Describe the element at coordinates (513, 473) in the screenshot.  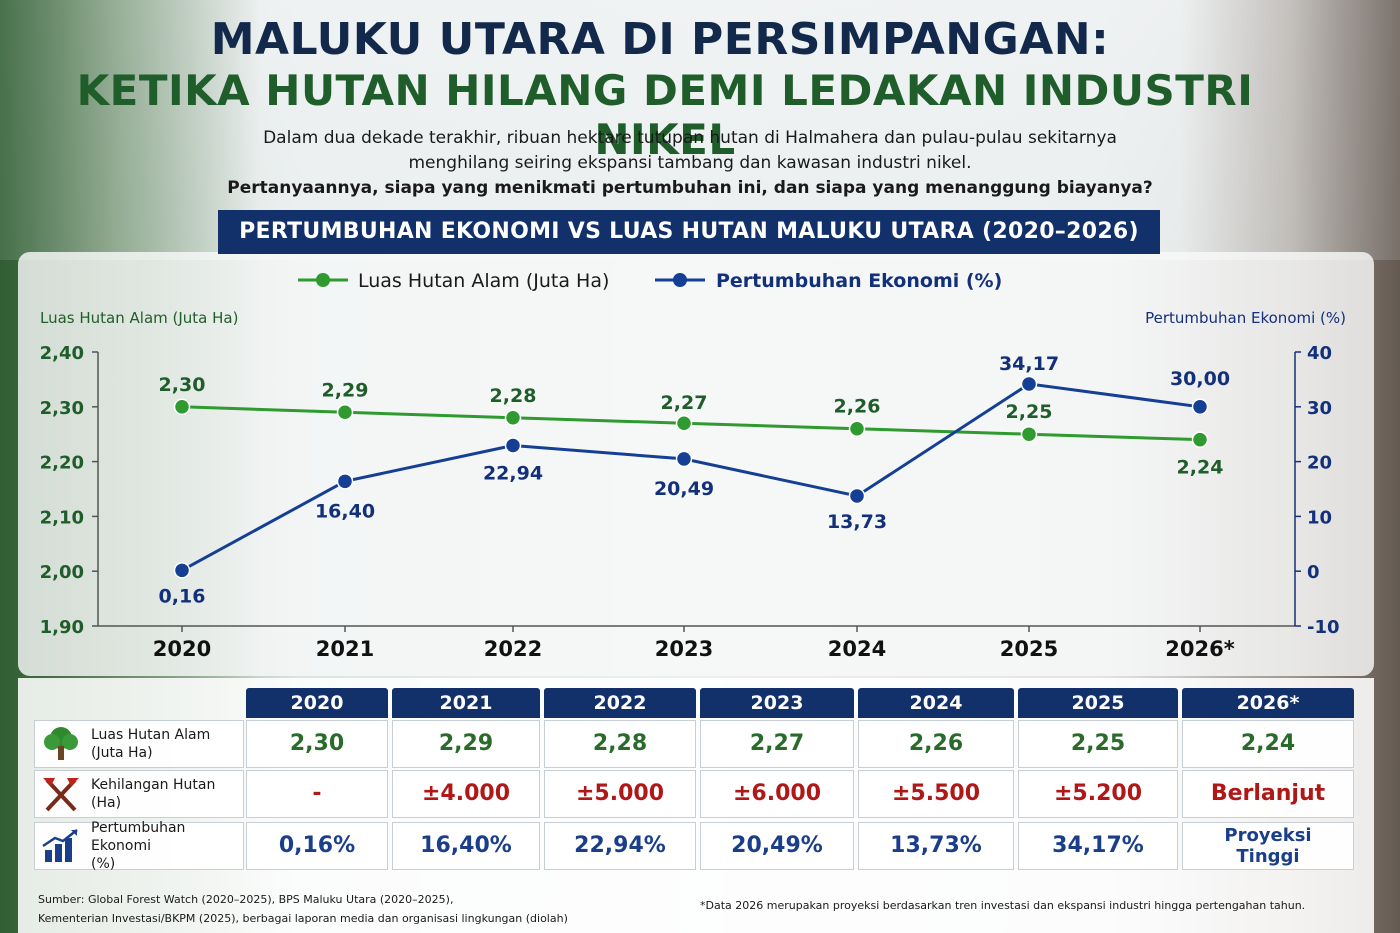
I see `data-label-growth: 22,94` at that location.